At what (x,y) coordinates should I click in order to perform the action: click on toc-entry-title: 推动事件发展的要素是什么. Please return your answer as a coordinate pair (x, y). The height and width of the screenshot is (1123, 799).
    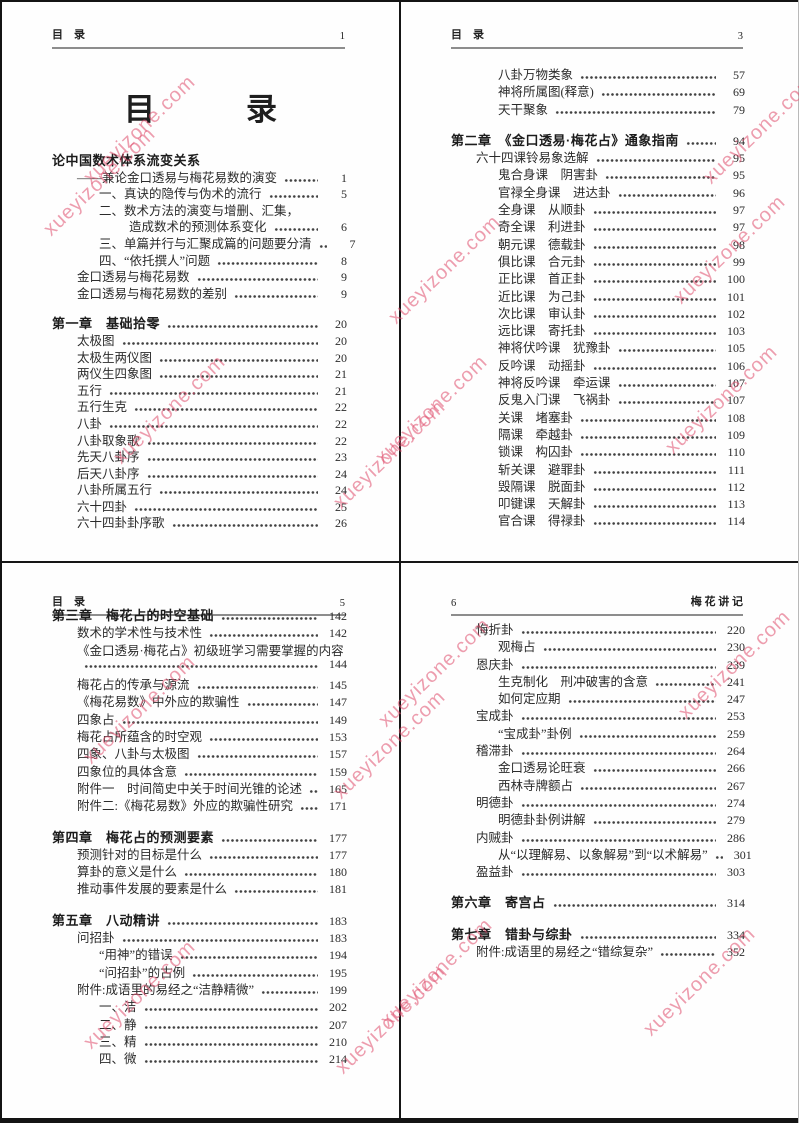
    Looking at the image, I should click on (152, 889).